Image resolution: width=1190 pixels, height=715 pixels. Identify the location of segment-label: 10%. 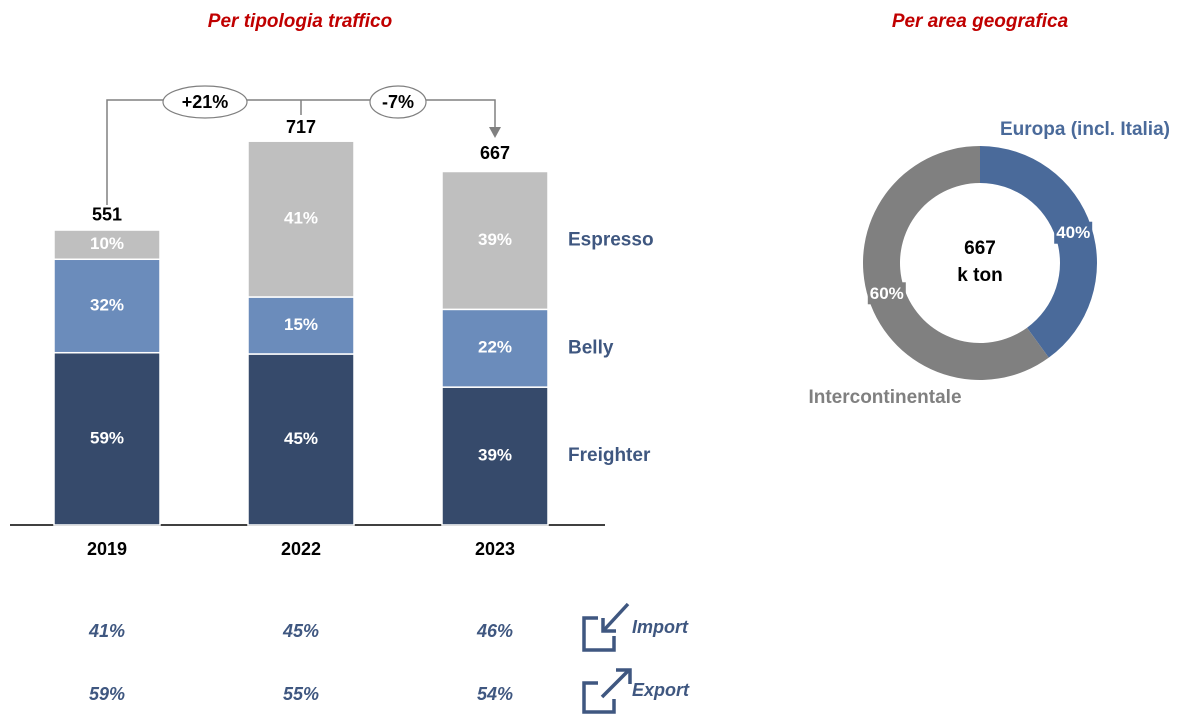
(107, 243).